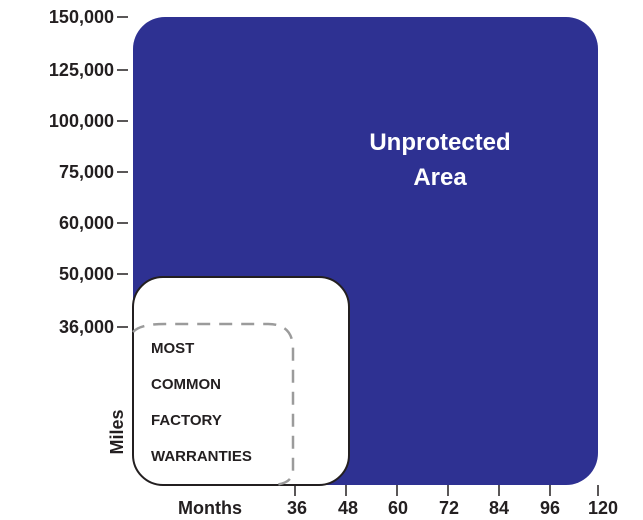 This screenshot has height=520, width=643. Describe the element at coordinates (439, 142) in the screenshot. I see `unprotected-area-label-line1: Unprotected` at that location.